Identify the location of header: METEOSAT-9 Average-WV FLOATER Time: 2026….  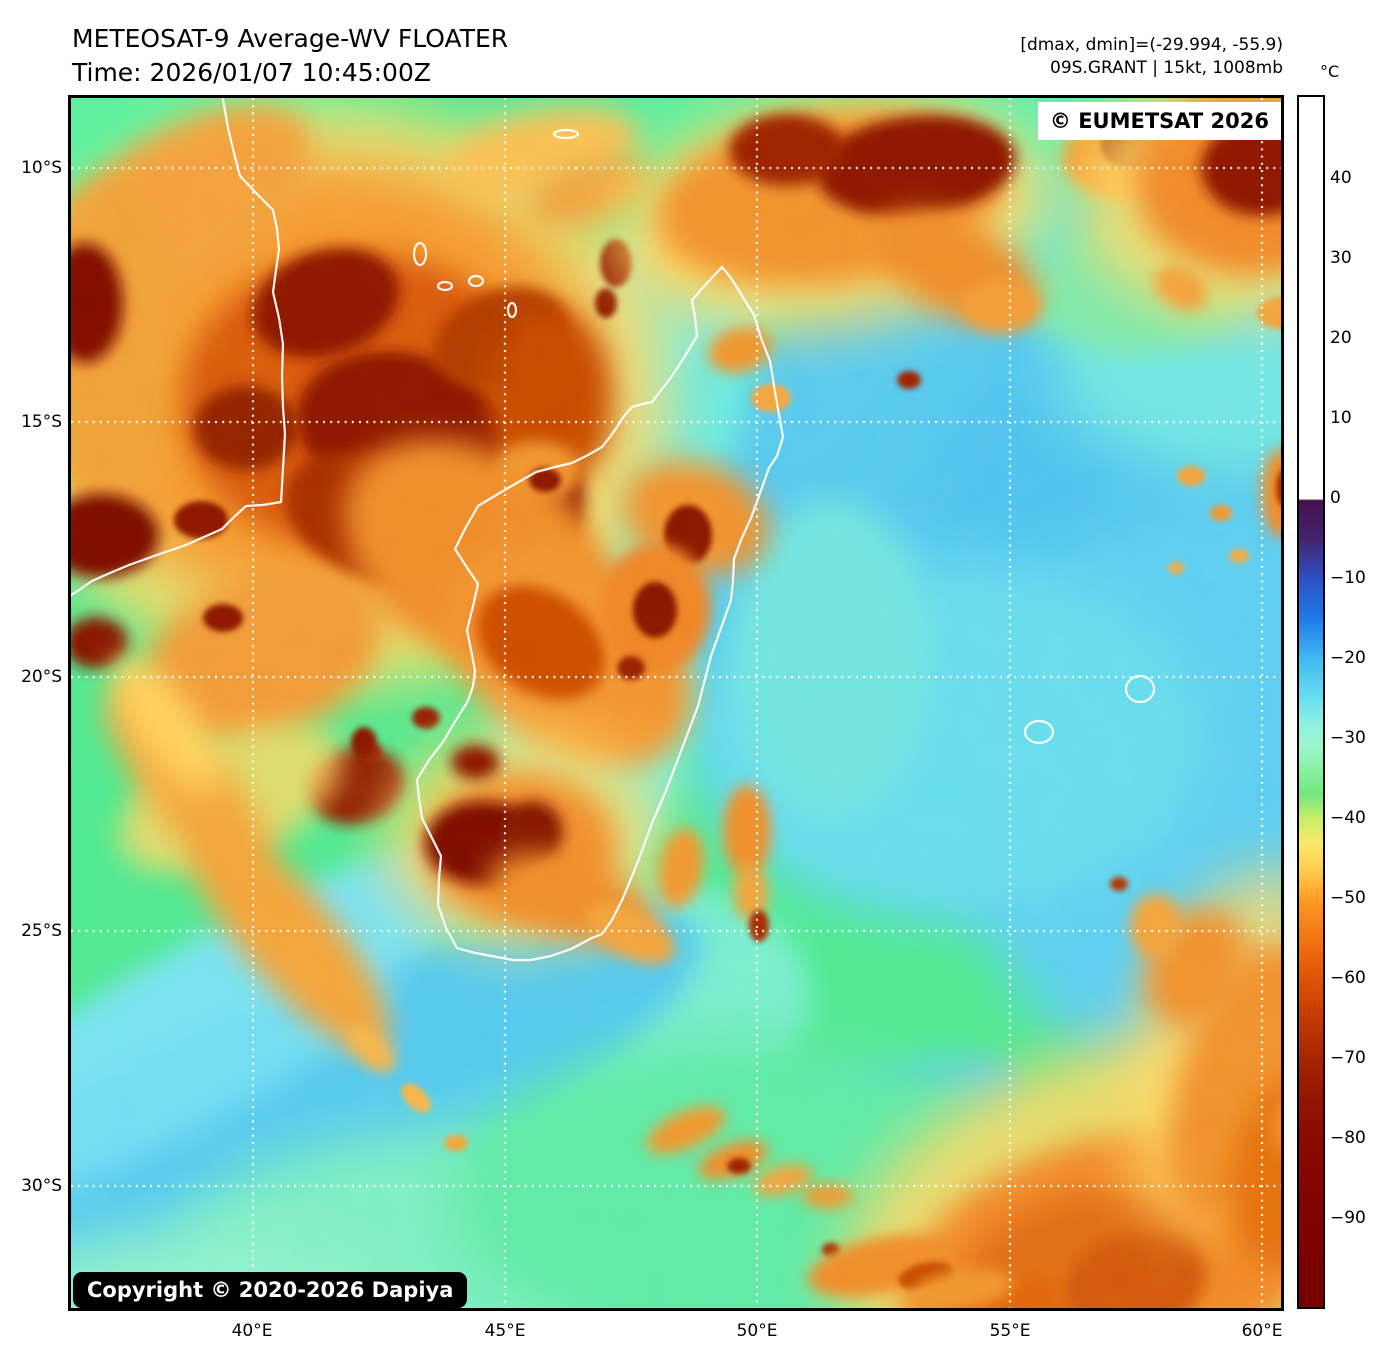
(290, 56).